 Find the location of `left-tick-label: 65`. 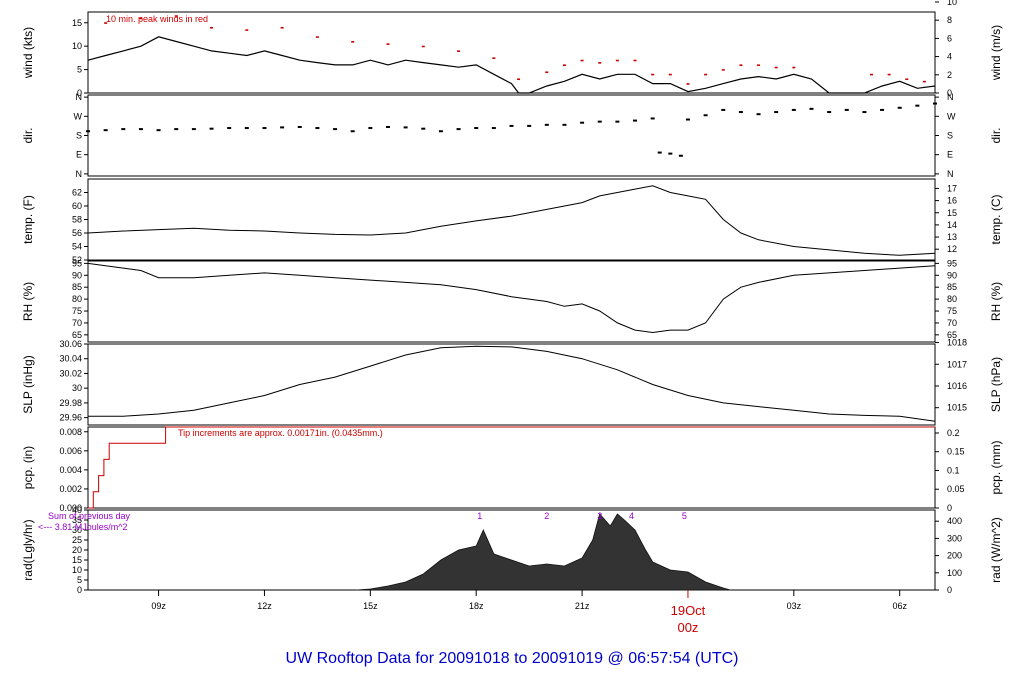

left-tick-label: 65 is located at coordinates (77, 335).